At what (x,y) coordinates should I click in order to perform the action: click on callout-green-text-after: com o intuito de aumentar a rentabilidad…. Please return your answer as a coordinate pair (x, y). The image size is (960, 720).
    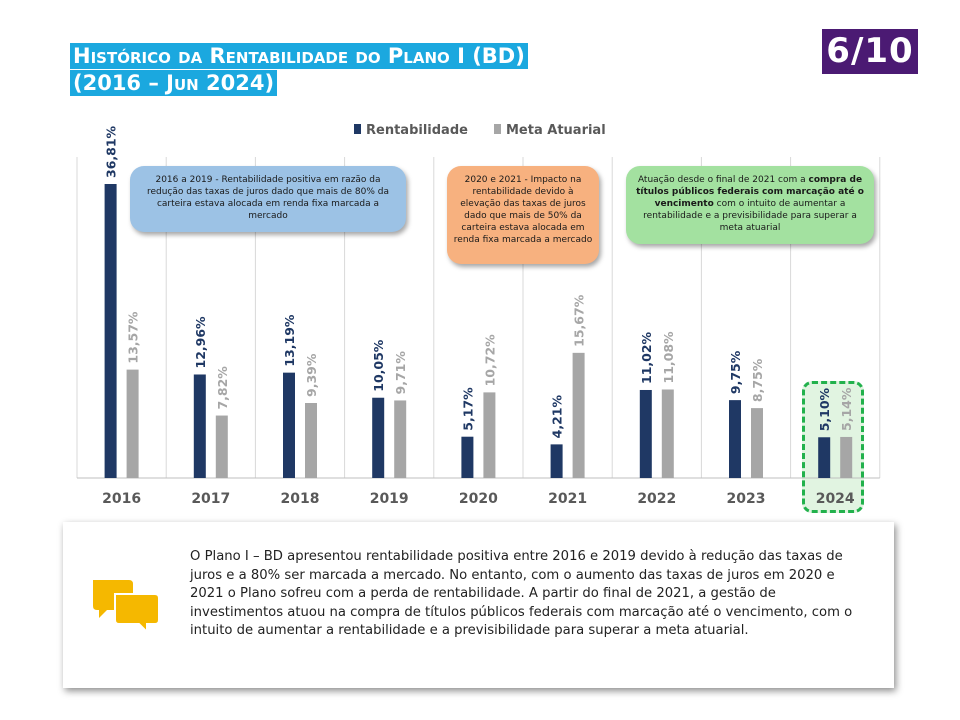
    Looking at the image, I should click on (750, 216).